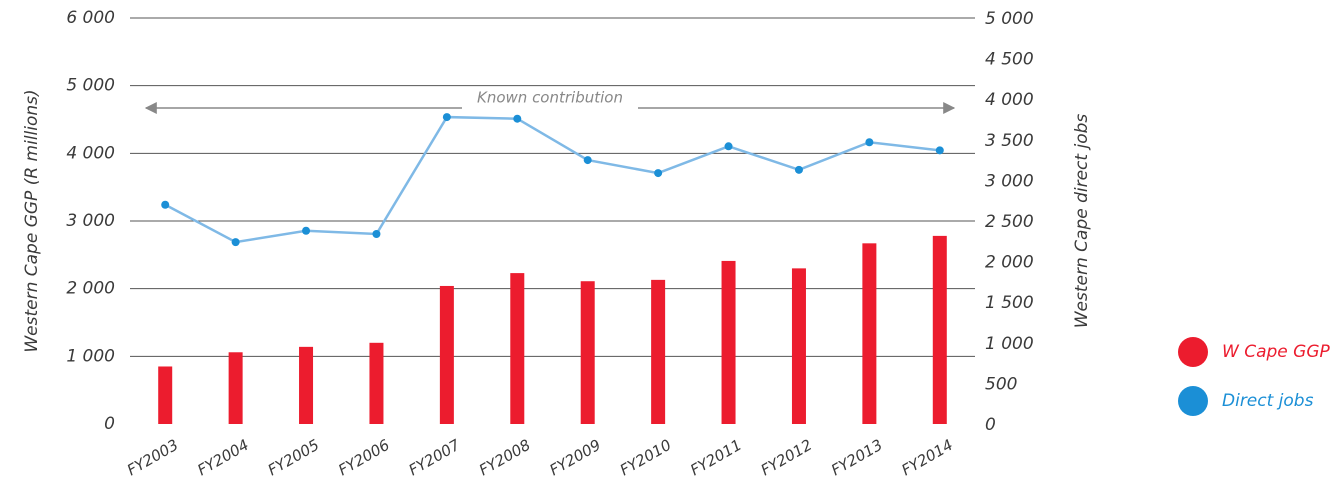 This screenshot has width=1343, height=485. I want to click on y-tick-label: 5 000, so click(90, 86).